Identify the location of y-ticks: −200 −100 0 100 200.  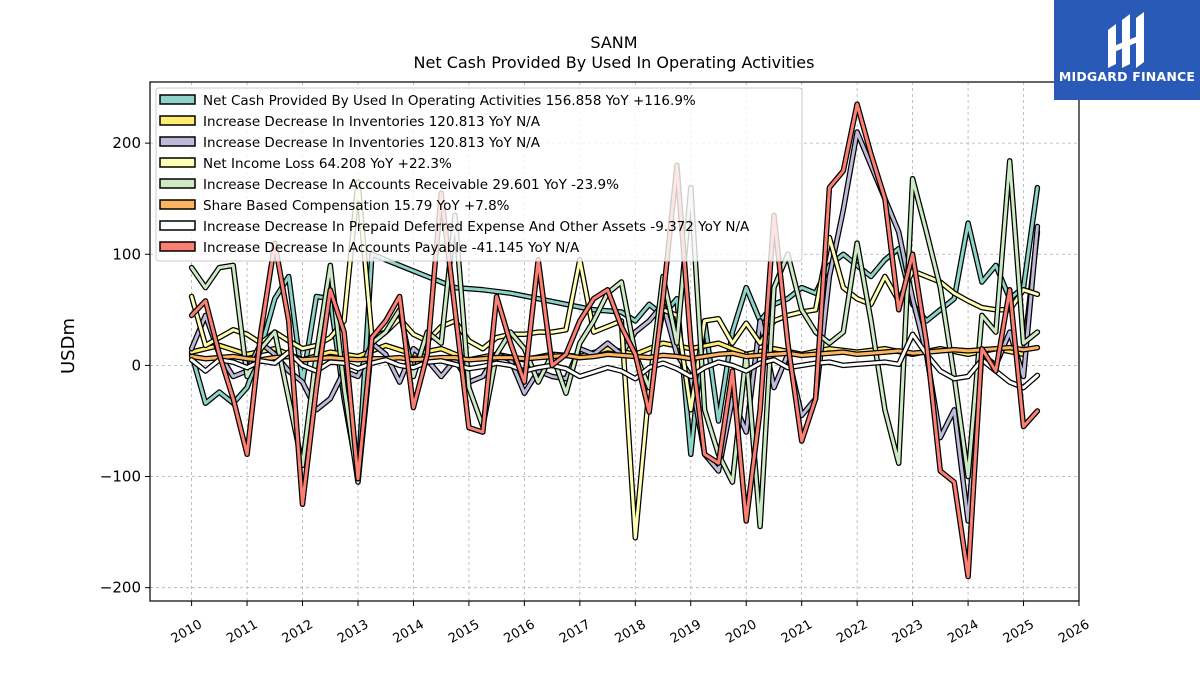
(125, 365).